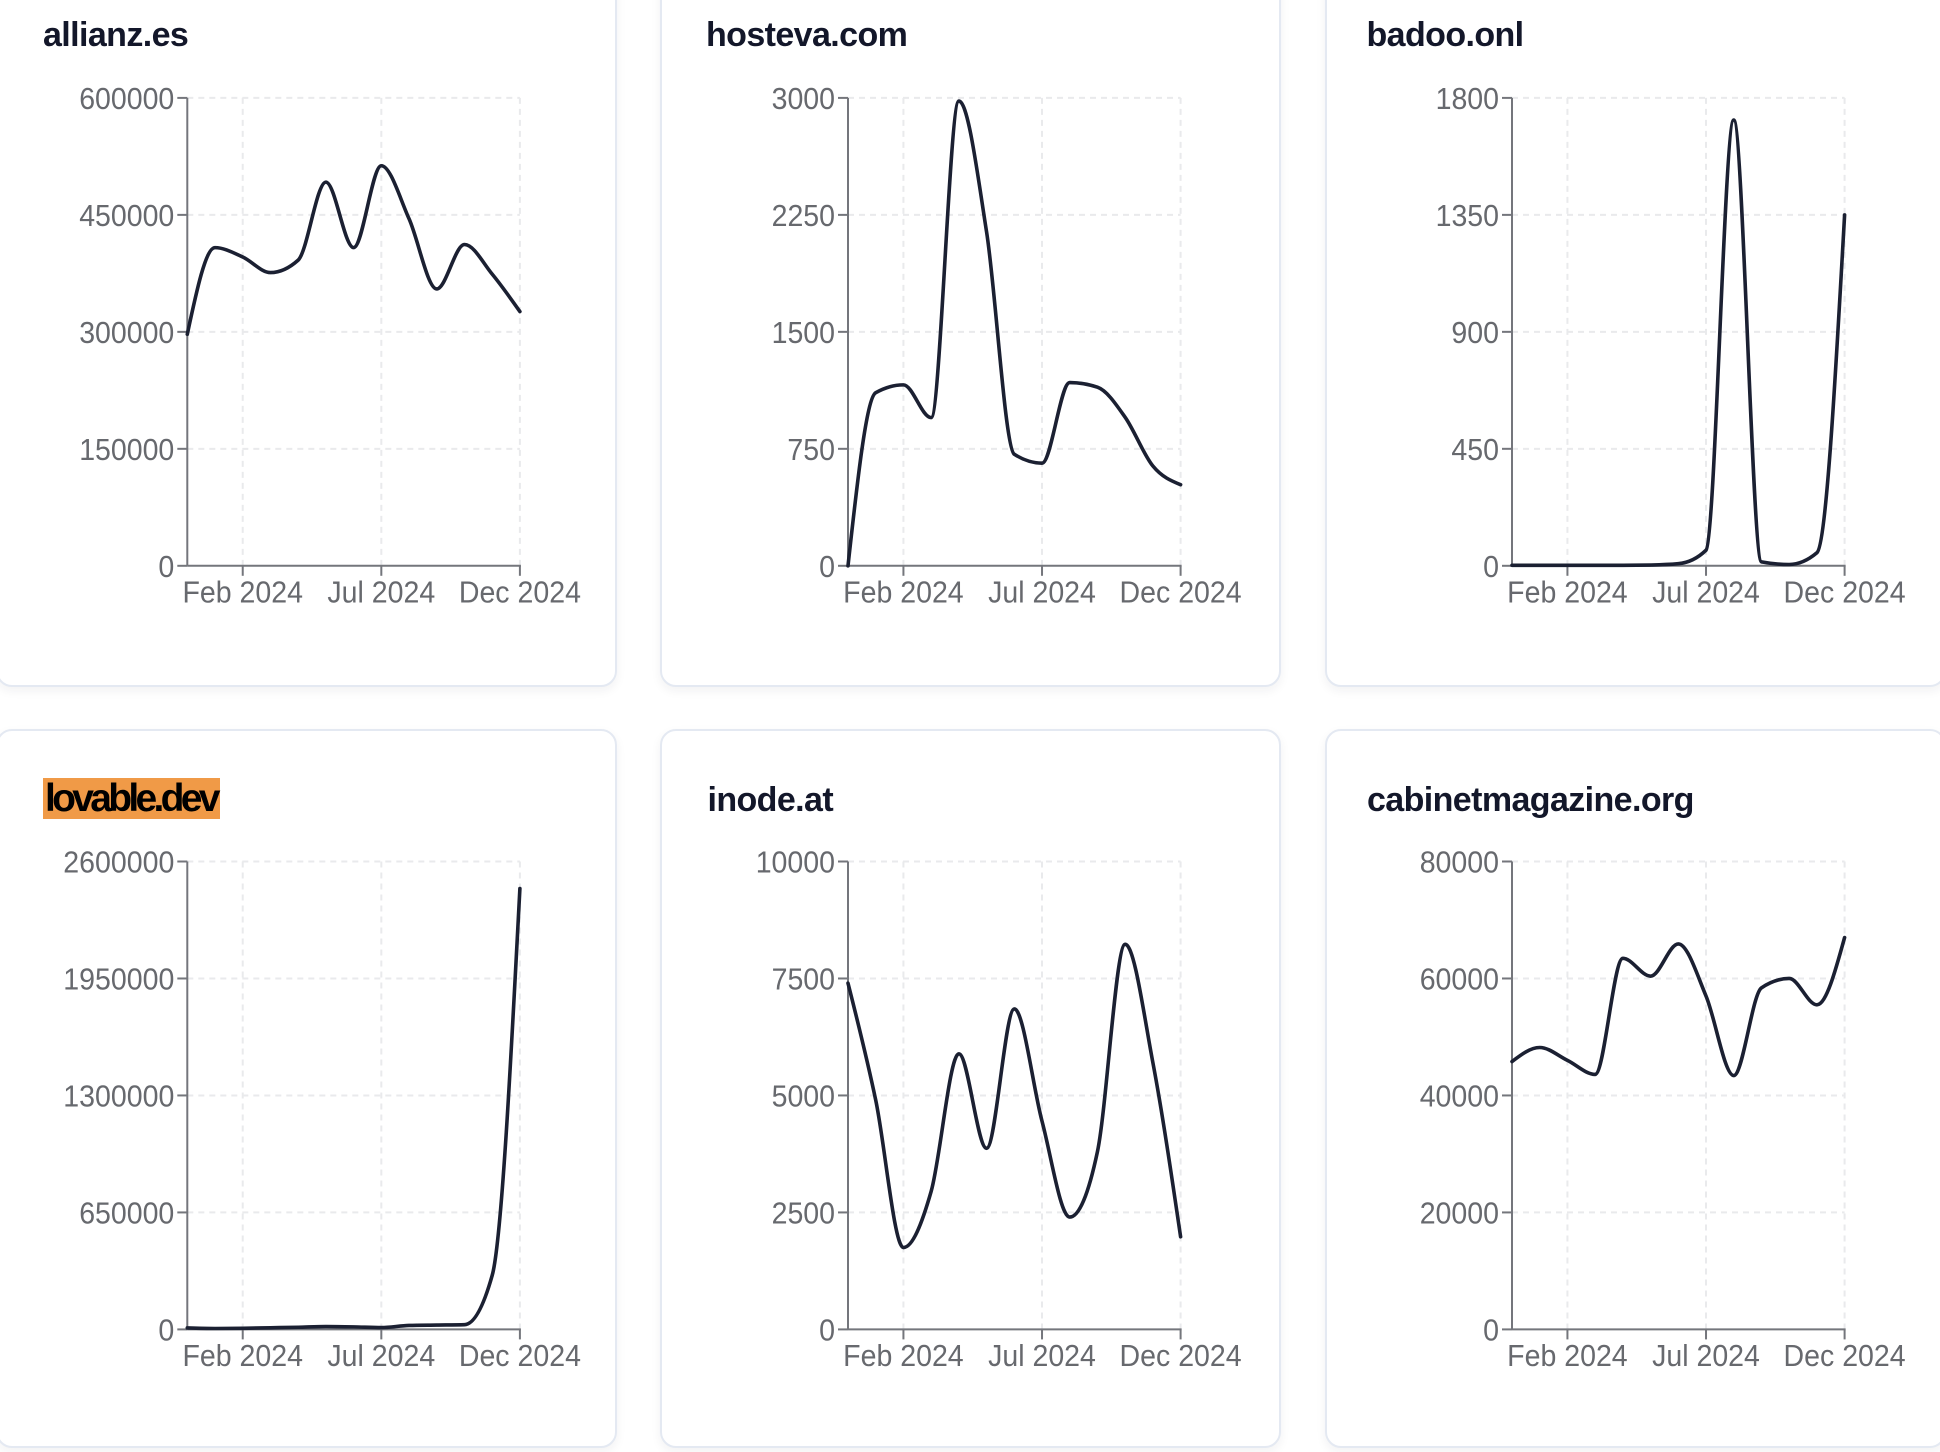 The height and width of the screenshot is (1452, 1940). I want to click on svg-text: 300000, so click(126, 332).